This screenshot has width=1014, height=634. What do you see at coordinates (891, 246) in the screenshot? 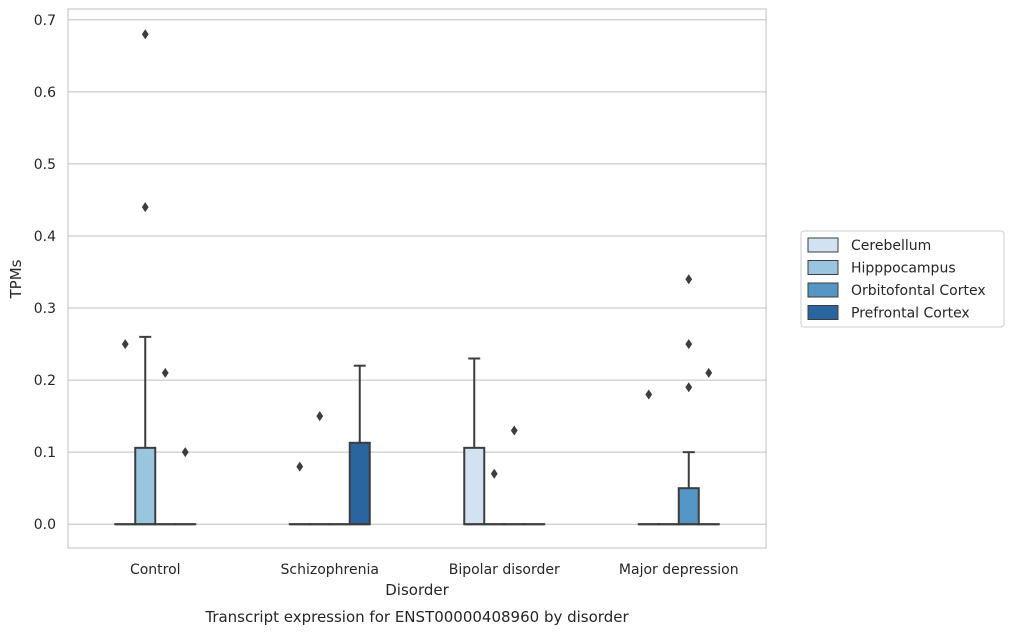
I see `legend-label: Cerebellum` at bounding box center [891, 246].